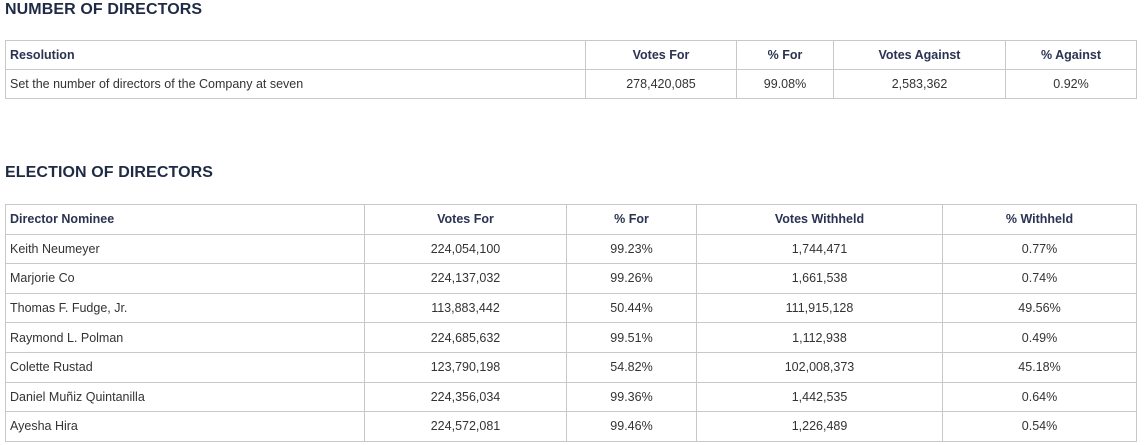  Describe the element at coordinates (185, 397) in the screenshot. I see `nominee-name-cell: Daniel Muñiz Quintanilla` at that location.